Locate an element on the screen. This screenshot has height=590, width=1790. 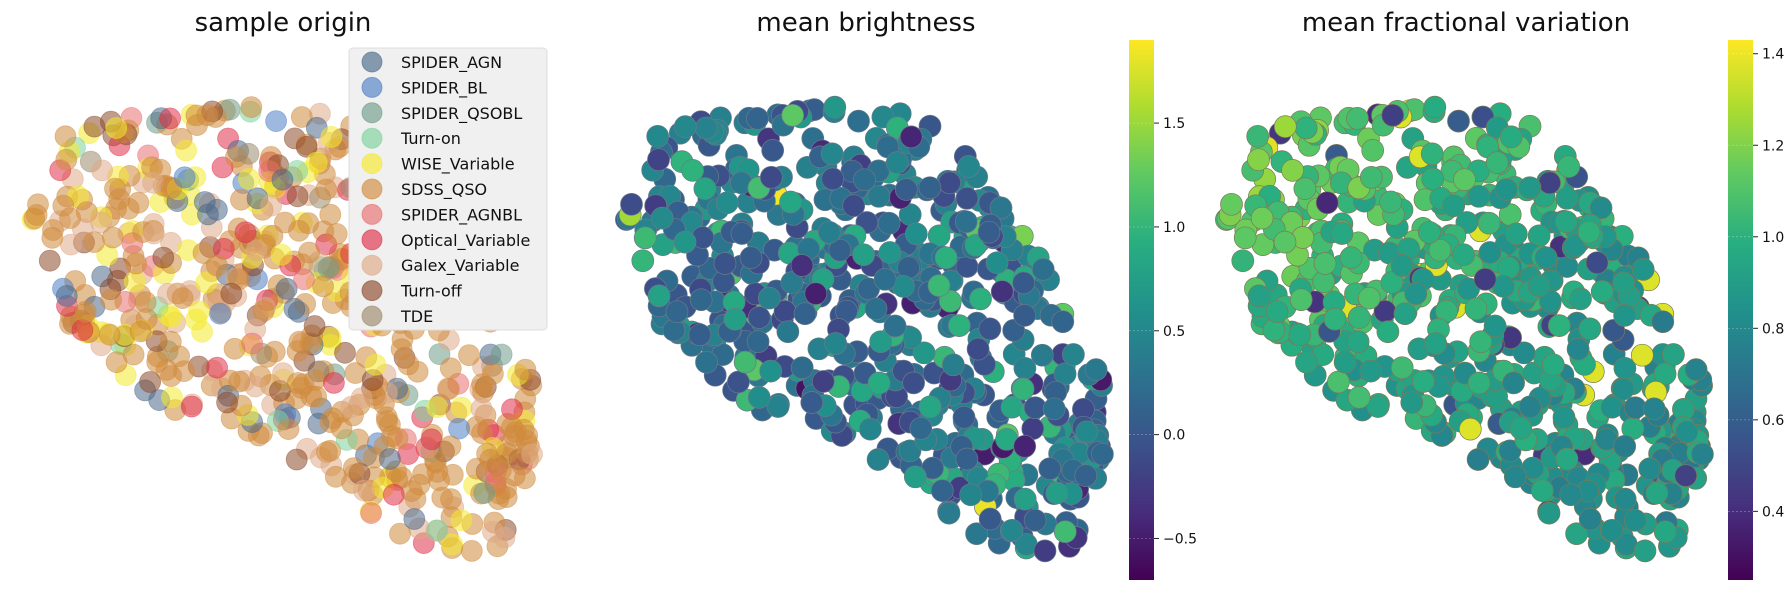
colorbar-tick-label: 1.4 is located at coordinates (1773, 55).